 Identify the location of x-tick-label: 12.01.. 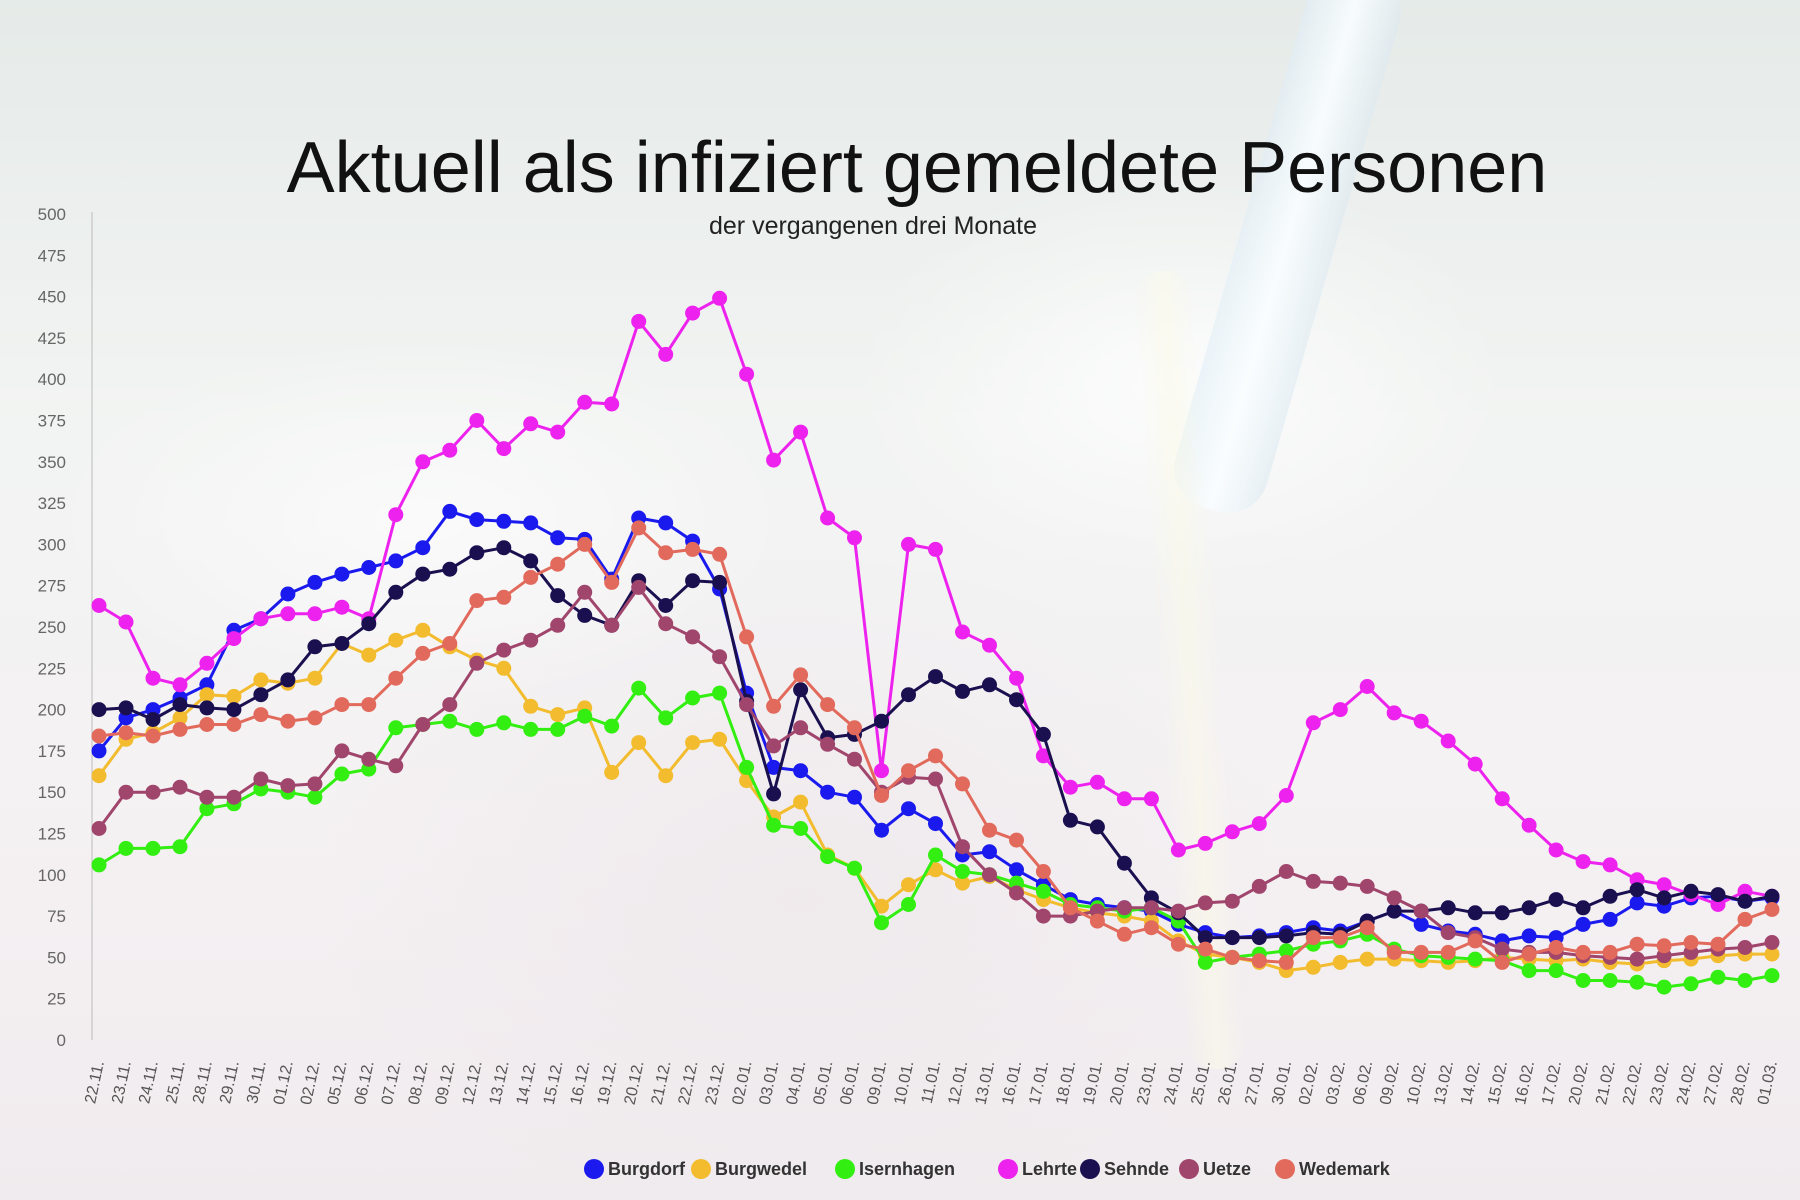
(959, 1082).